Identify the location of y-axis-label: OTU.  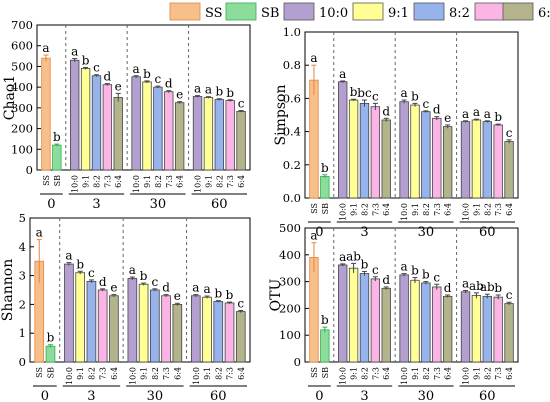
(276, 294).